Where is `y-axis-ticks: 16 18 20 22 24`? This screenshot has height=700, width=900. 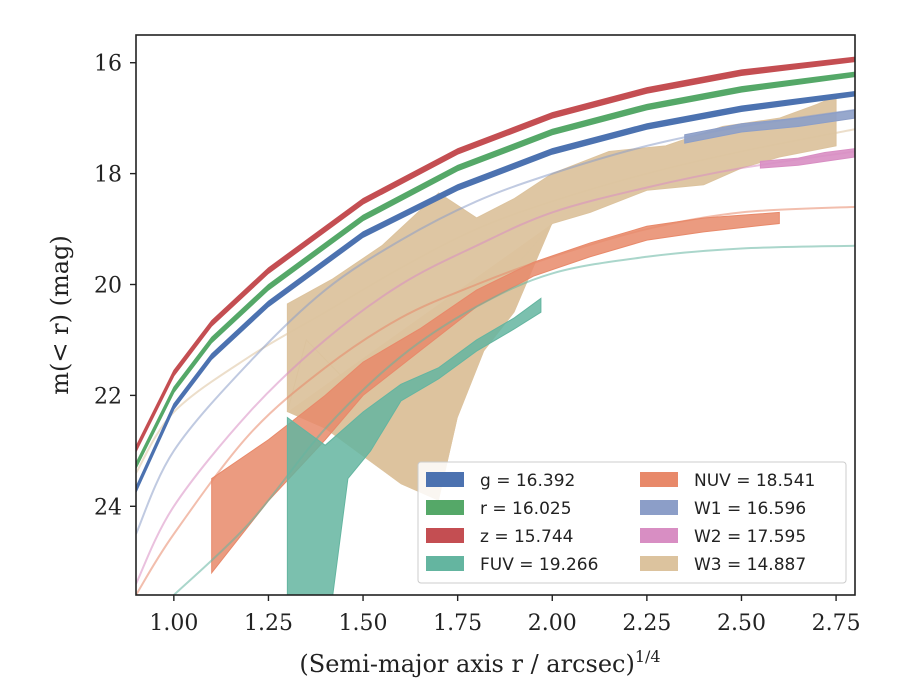
y-axis-ticks: 16 18 20 22 24 is located at coordinates (115, 286).